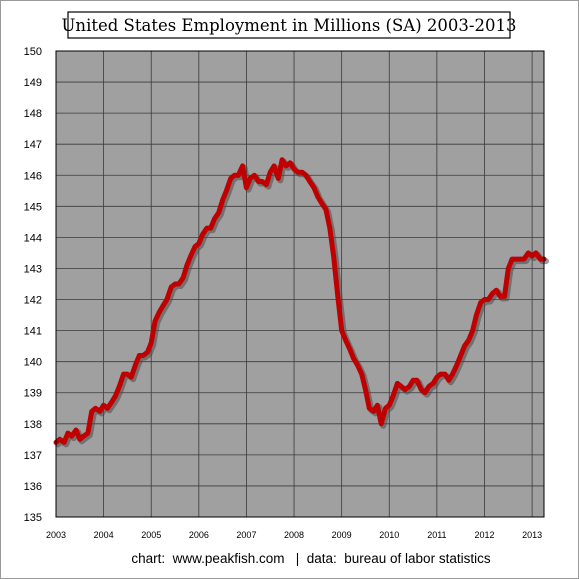 The image size is (579, 579). I want to click on y-tick-label: 148, so click(33, 114).